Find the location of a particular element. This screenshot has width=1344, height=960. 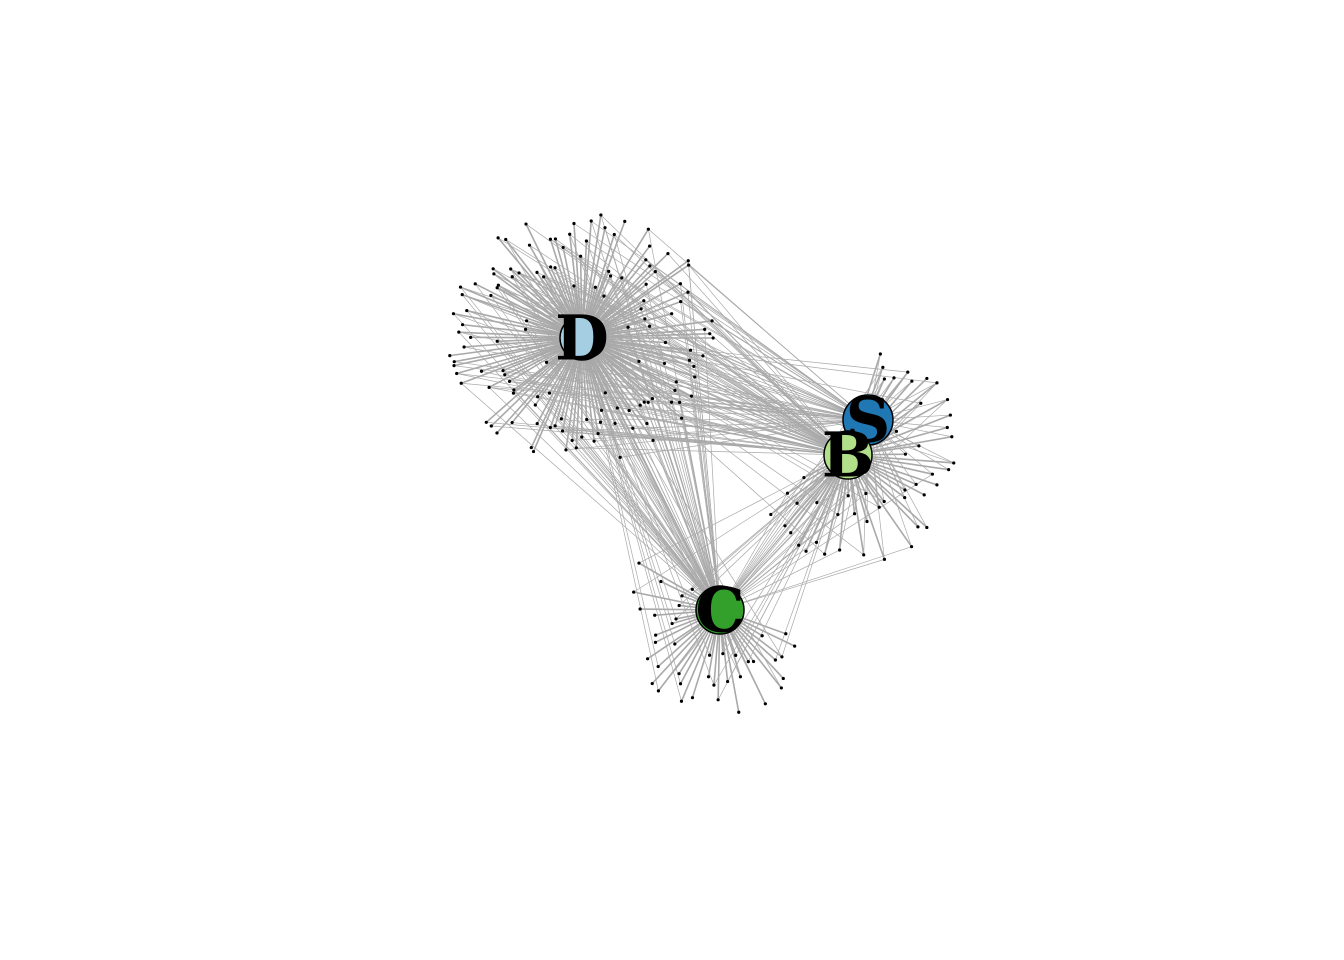

edge-b-c is located at coordinates (784, 532).